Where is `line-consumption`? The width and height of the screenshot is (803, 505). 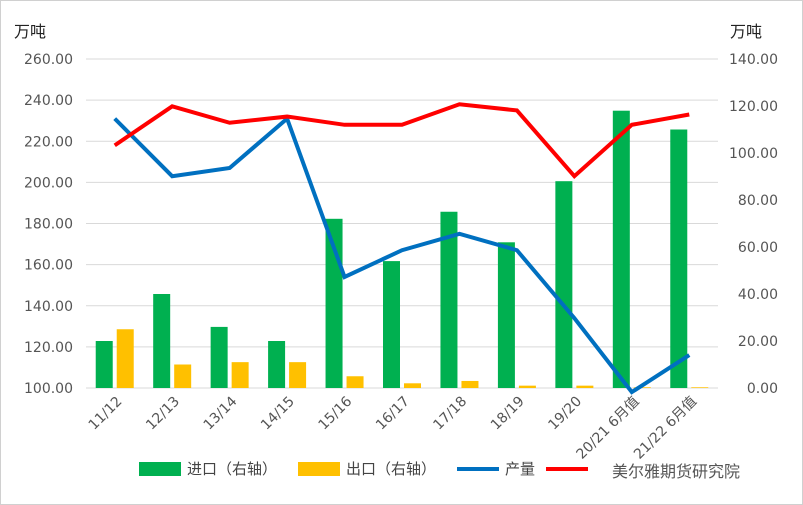
line-consumption is located at coordinates (401, 141).